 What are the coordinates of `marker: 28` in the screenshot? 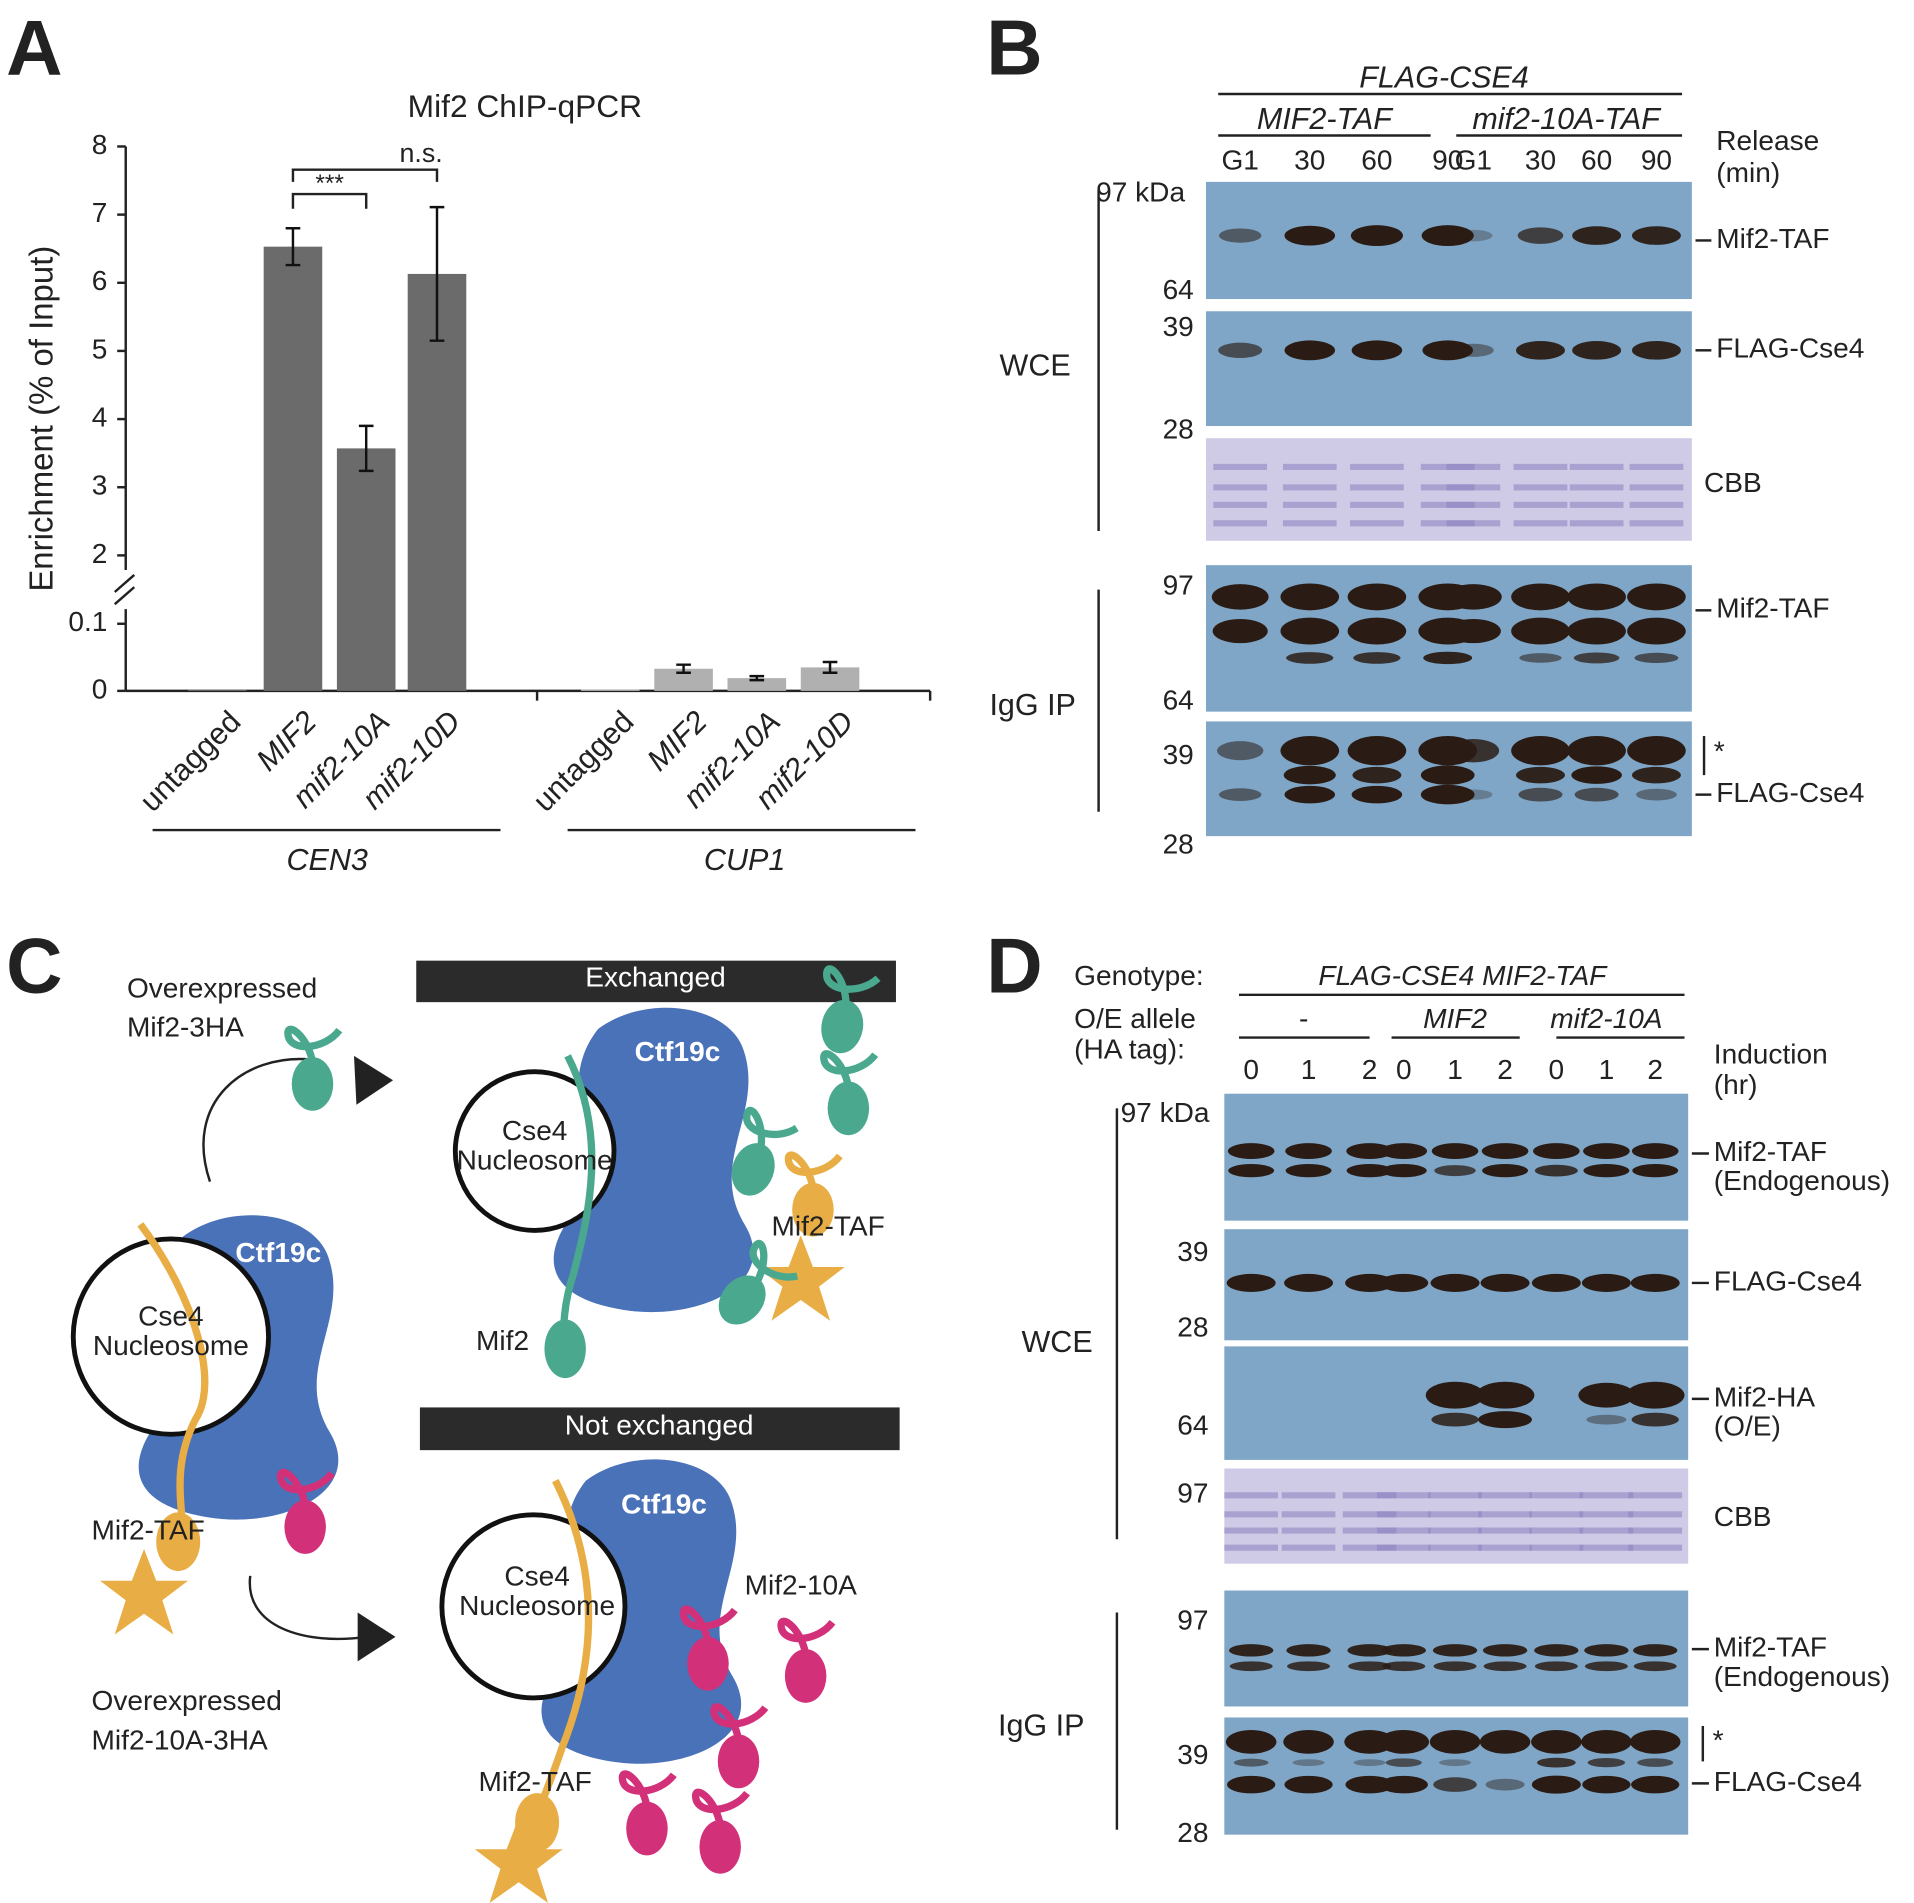 It's located at (1178, 428).